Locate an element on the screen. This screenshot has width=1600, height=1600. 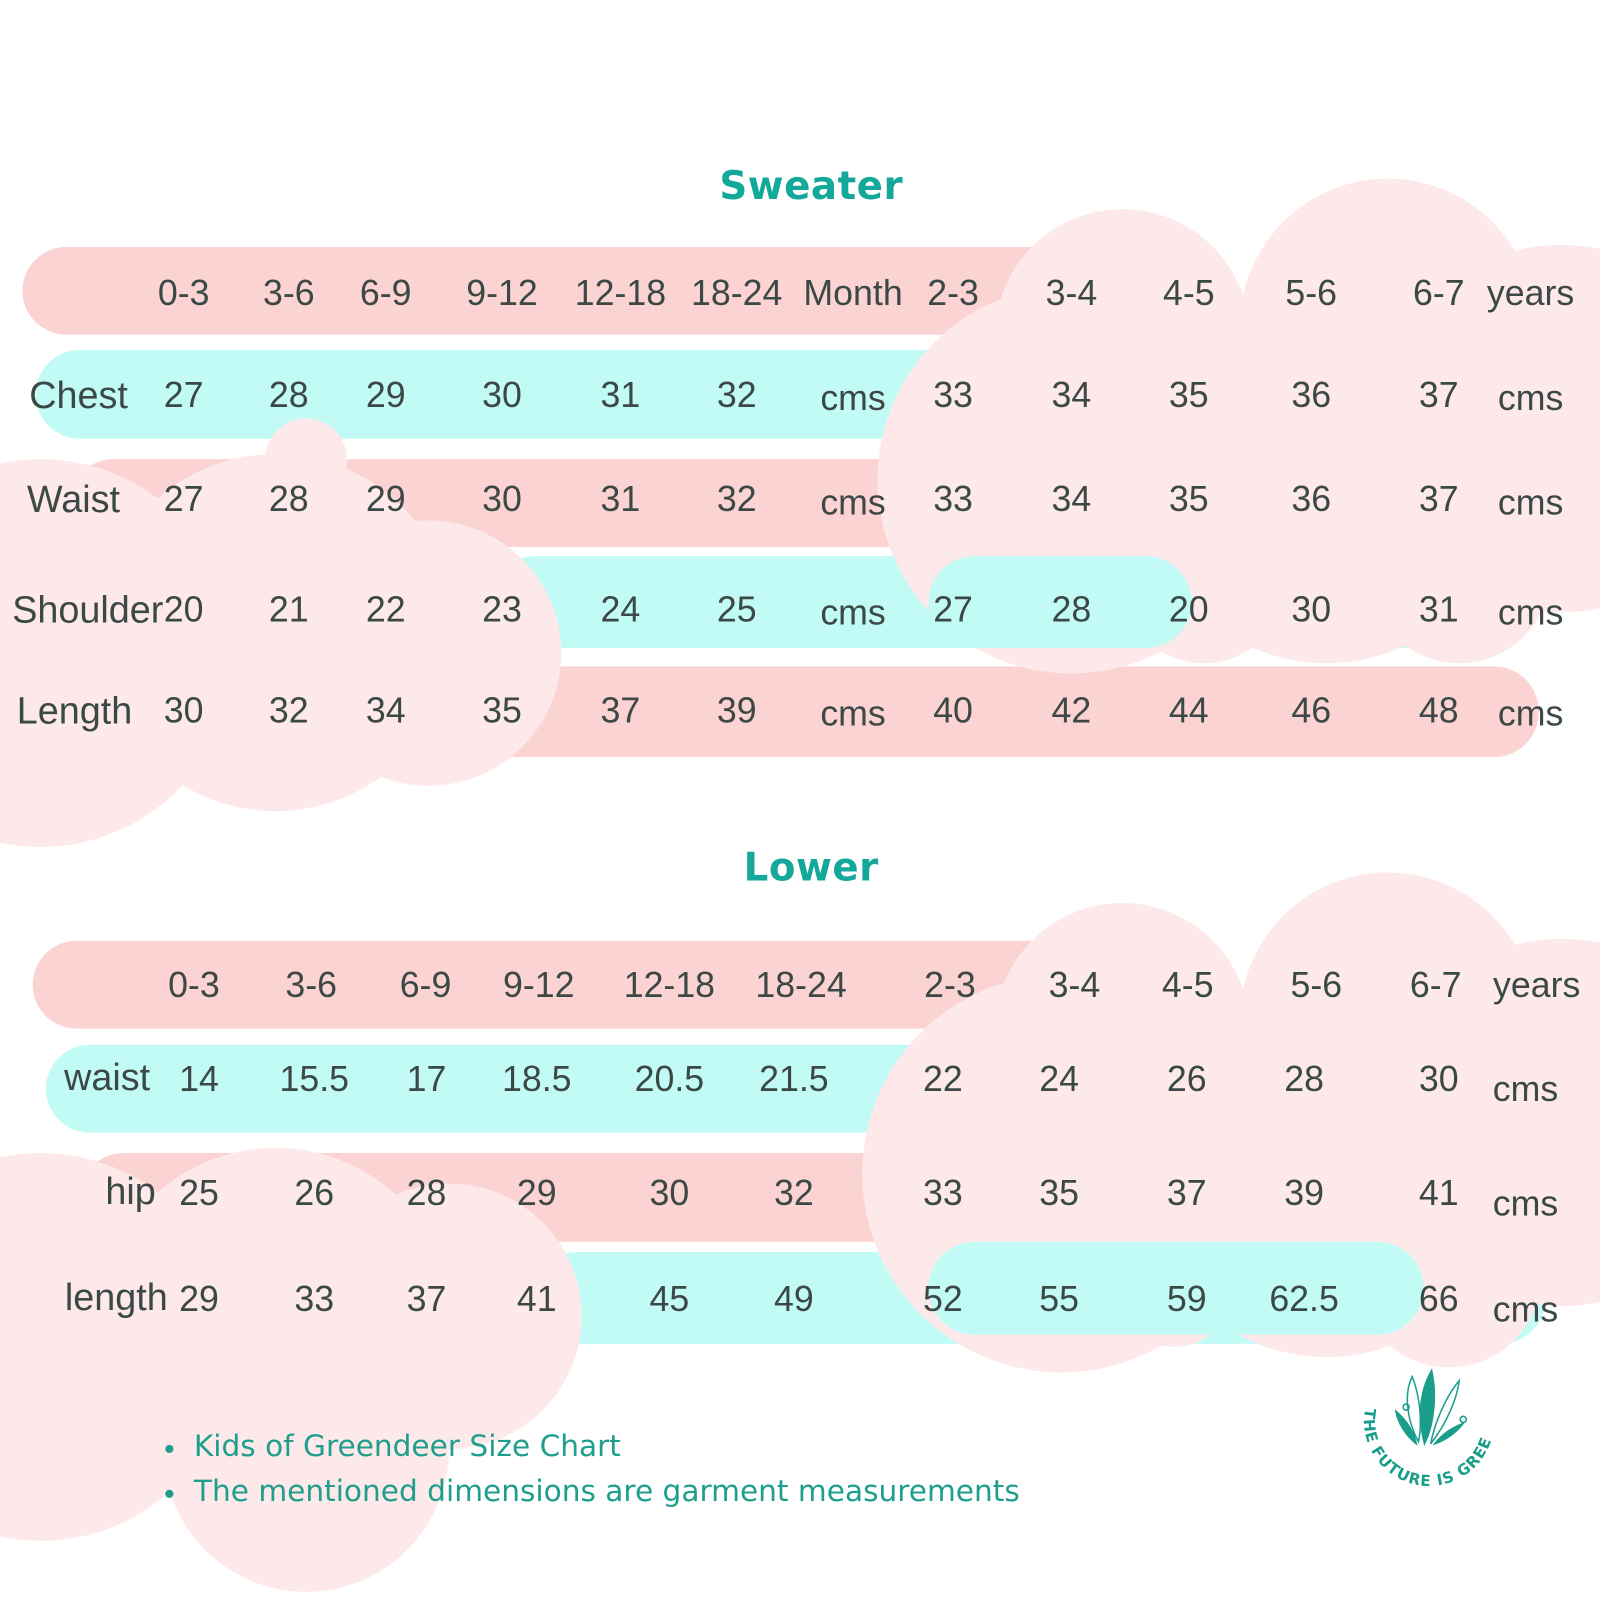
cloud-left-top is located at coordinates (281, 632).